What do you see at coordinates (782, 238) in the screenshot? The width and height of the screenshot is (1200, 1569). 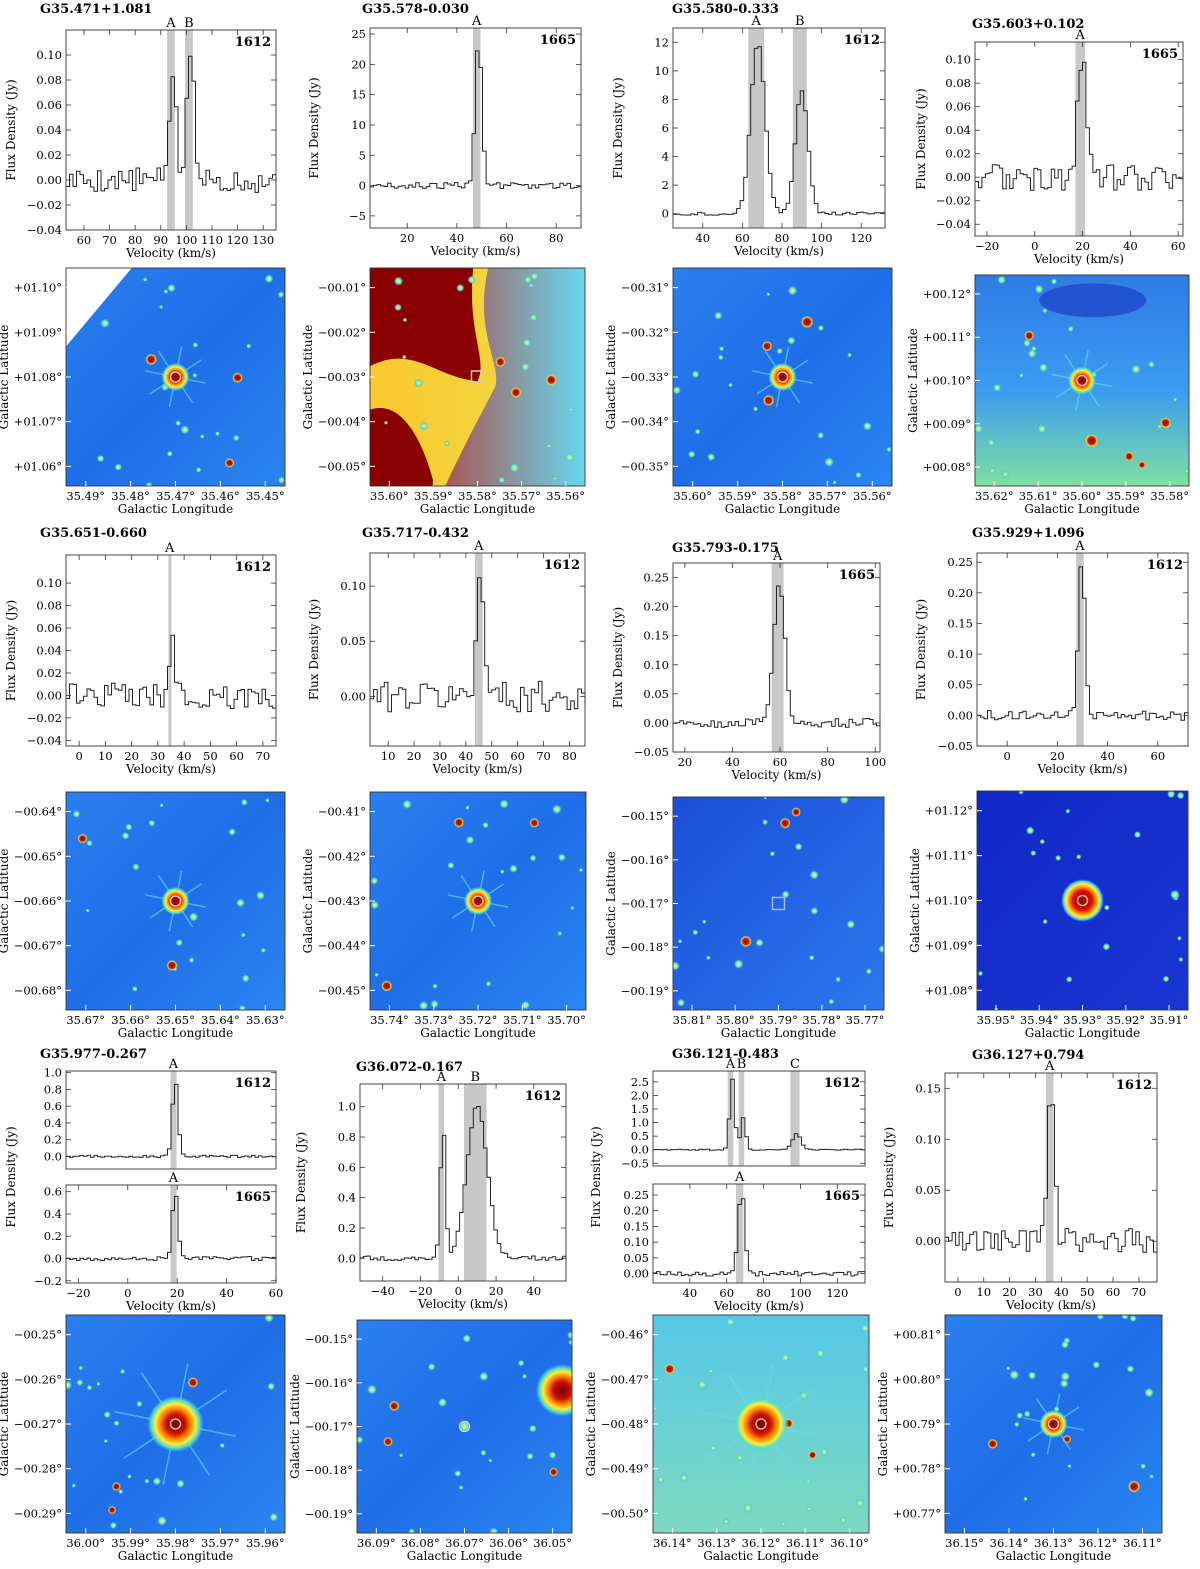 I see `x-tick-label: 80` at bounding box center [782, 238].